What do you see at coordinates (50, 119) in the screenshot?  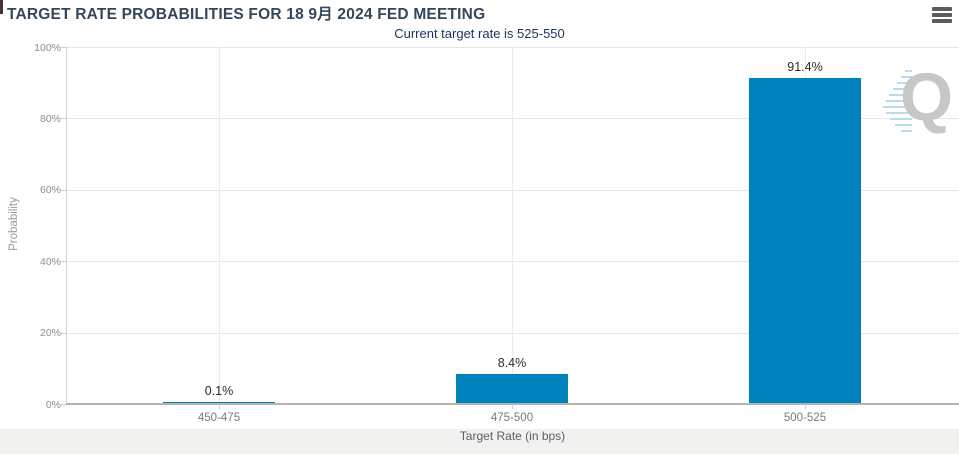 I see `y-tick-label: 80%` at bounding box center [50, 119].